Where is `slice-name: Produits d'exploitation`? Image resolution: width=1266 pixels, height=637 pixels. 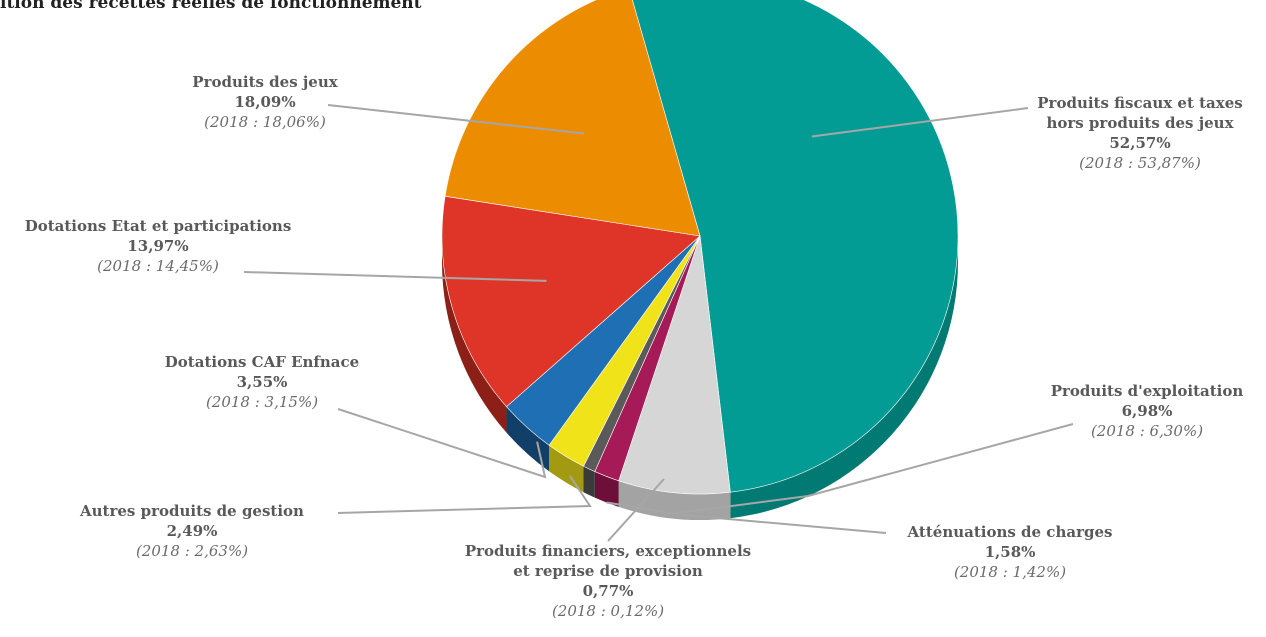
slice-name: Produits d'exploitation is located at coordinates (1141, 391).